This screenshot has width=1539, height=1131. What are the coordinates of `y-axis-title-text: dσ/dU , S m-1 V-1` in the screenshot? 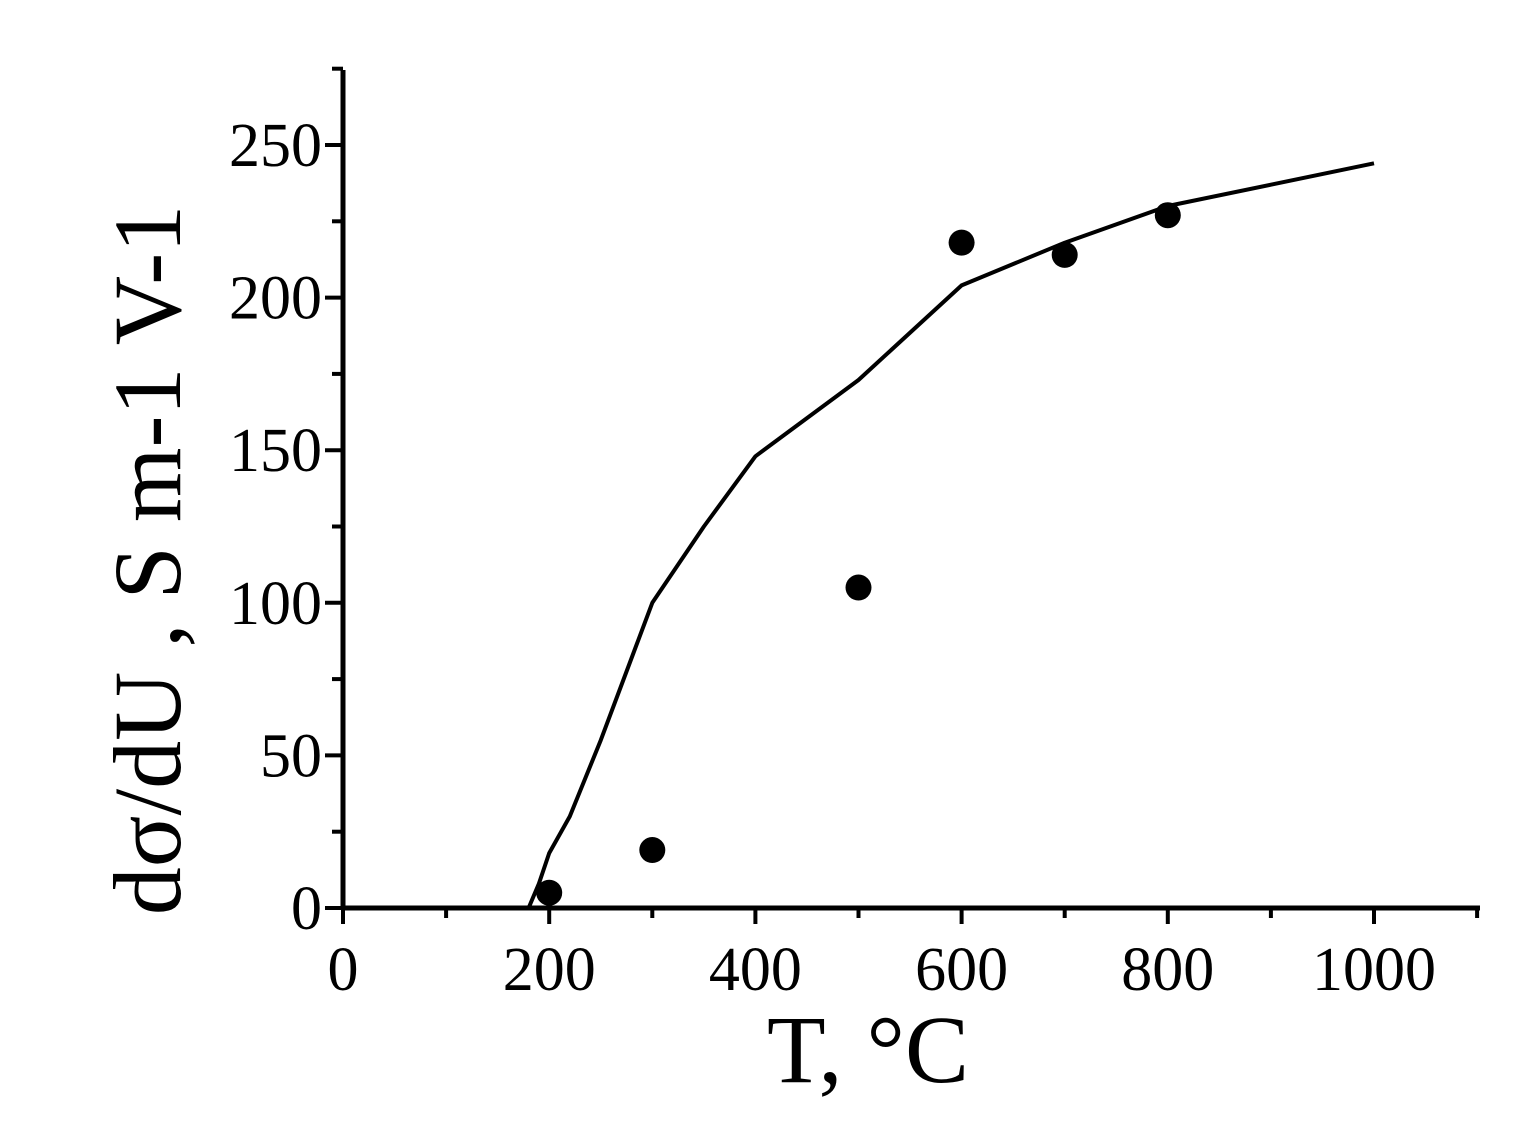 It's located at (147, 560).